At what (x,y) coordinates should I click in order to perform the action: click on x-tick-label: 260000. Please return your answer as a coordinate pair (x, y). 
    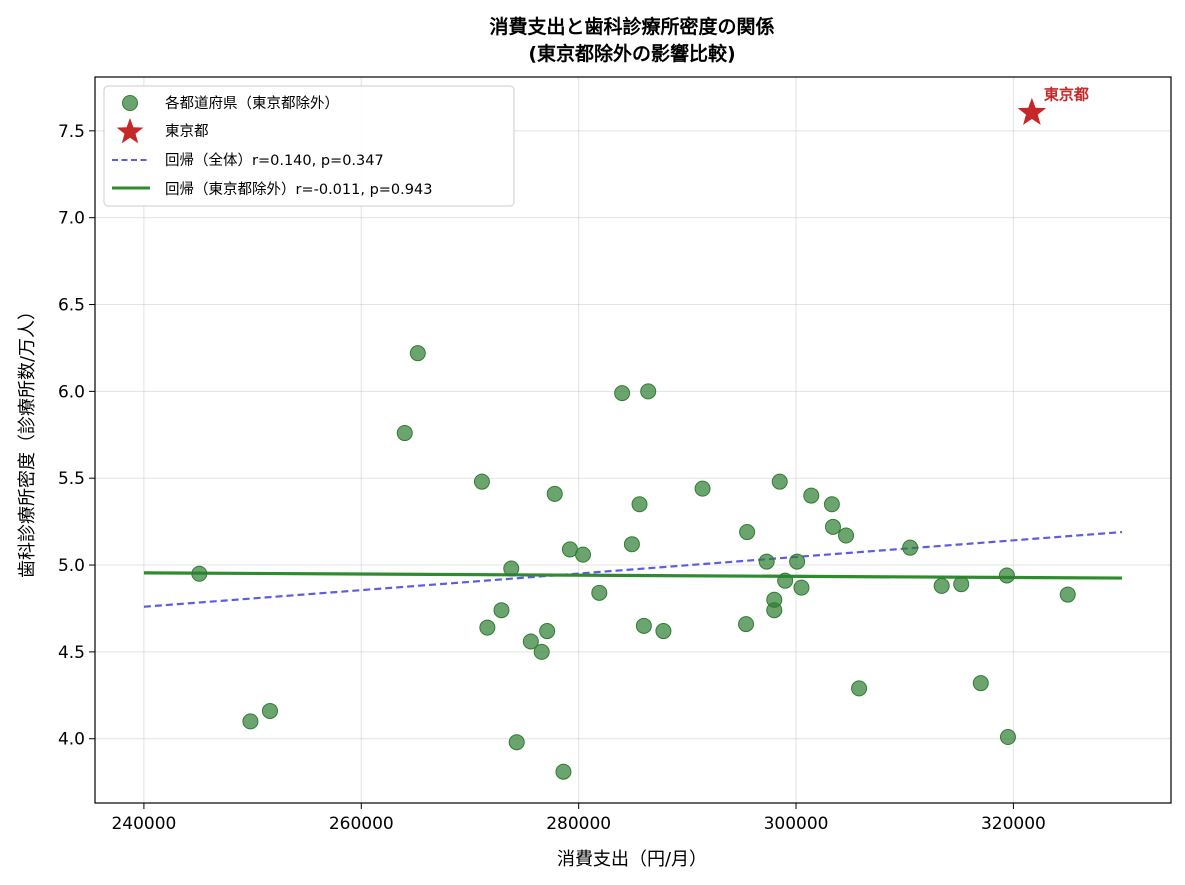
    Looking at the image, I should click on (361, 824).